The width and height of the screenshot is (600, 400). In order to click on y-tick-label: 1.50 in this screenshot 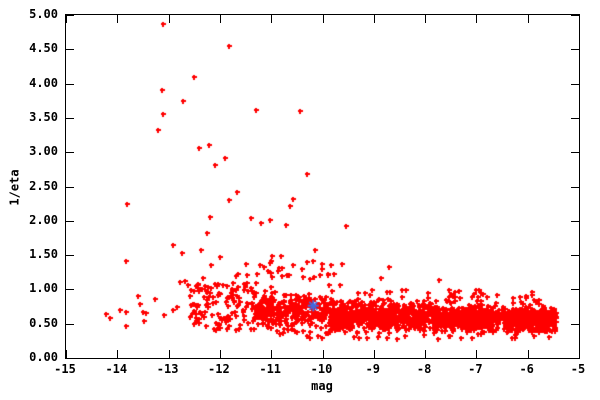, I will do `click(43, 254)`.